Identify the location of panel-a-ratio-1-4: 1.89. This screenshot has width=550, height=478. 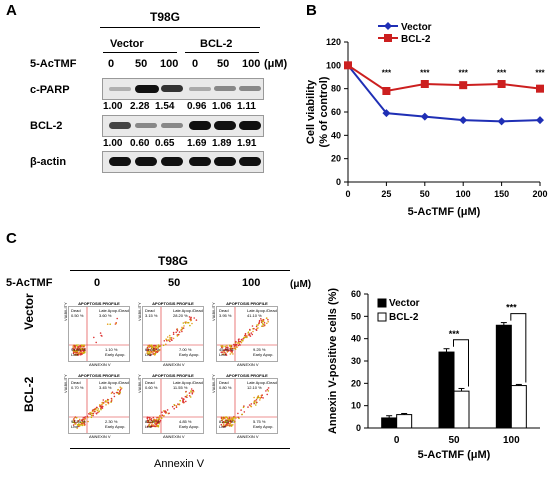
(222, 143).